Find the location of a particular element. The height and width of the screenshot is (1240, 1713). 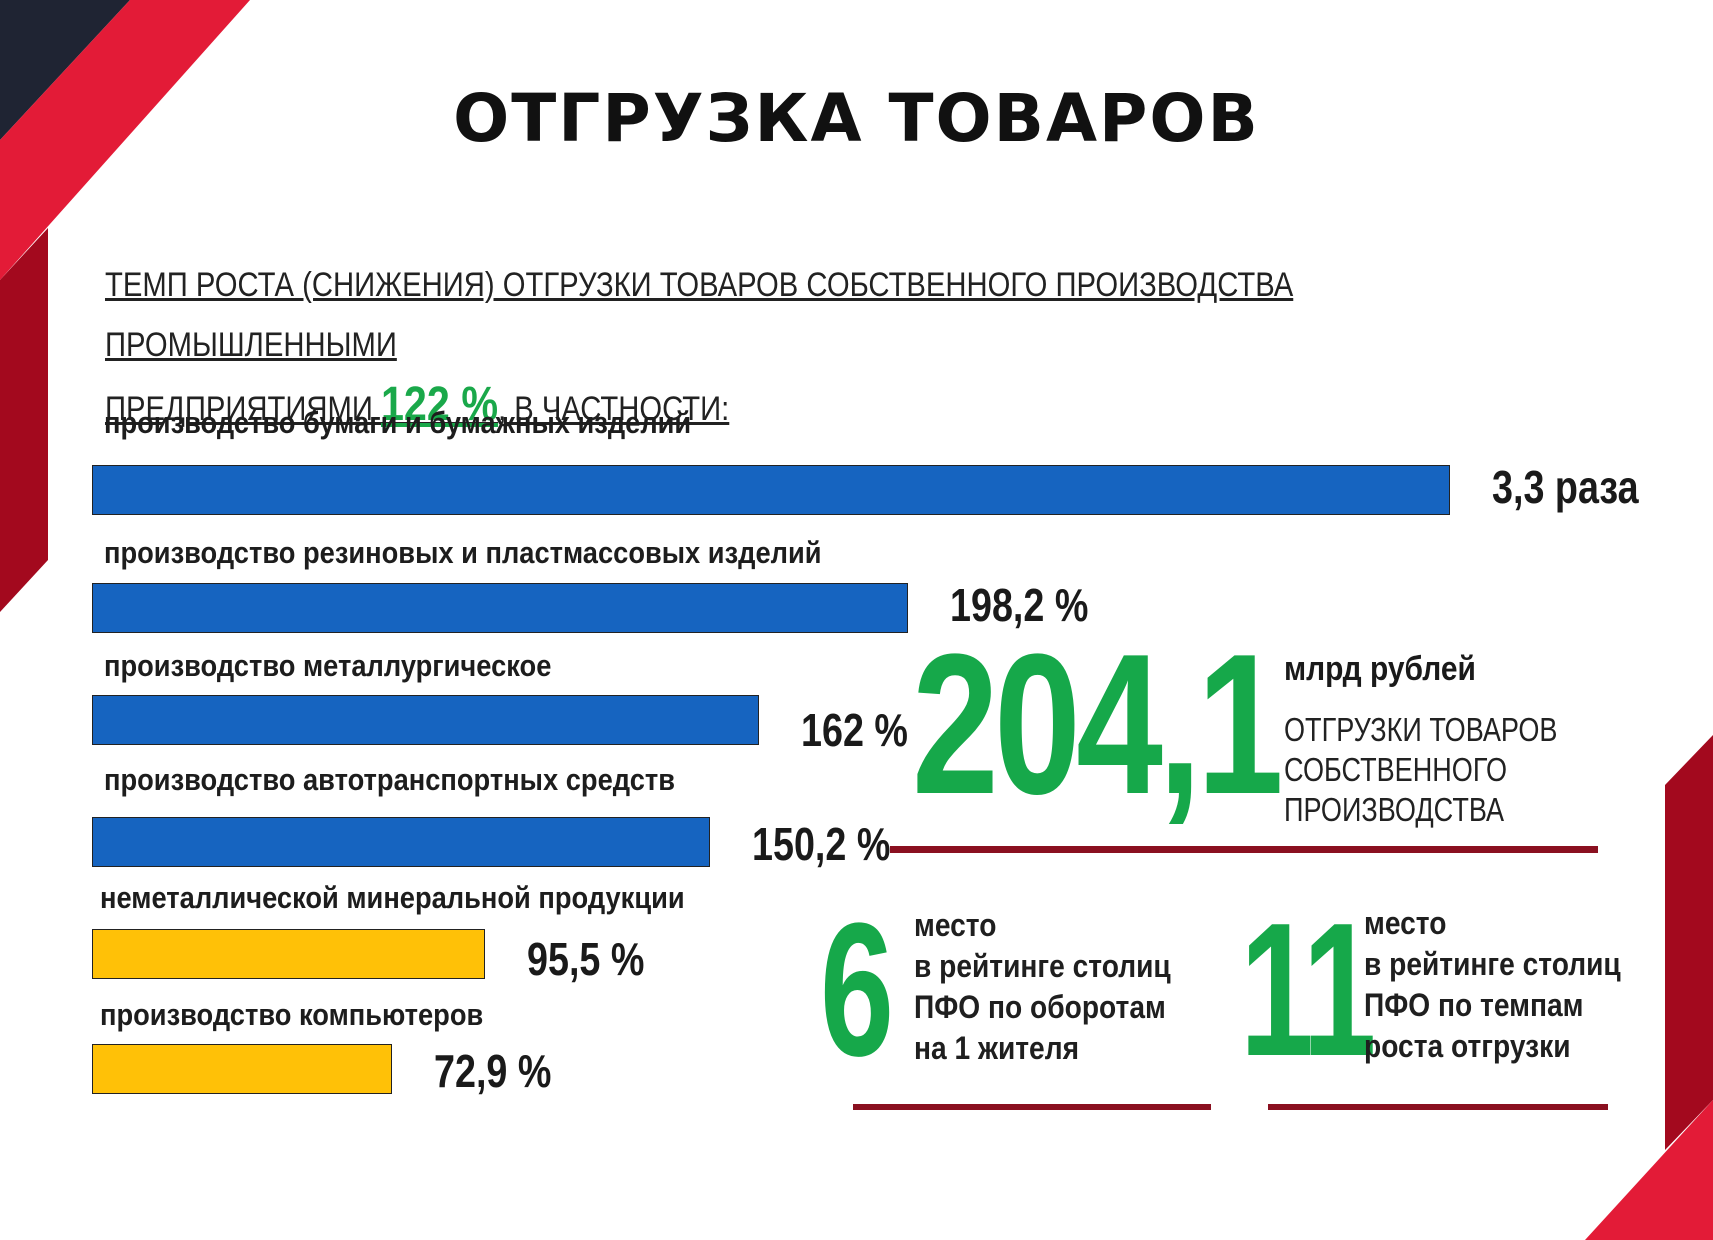

highlight-stat-unit: млрд рублей is located at coordinates (1380, 669).